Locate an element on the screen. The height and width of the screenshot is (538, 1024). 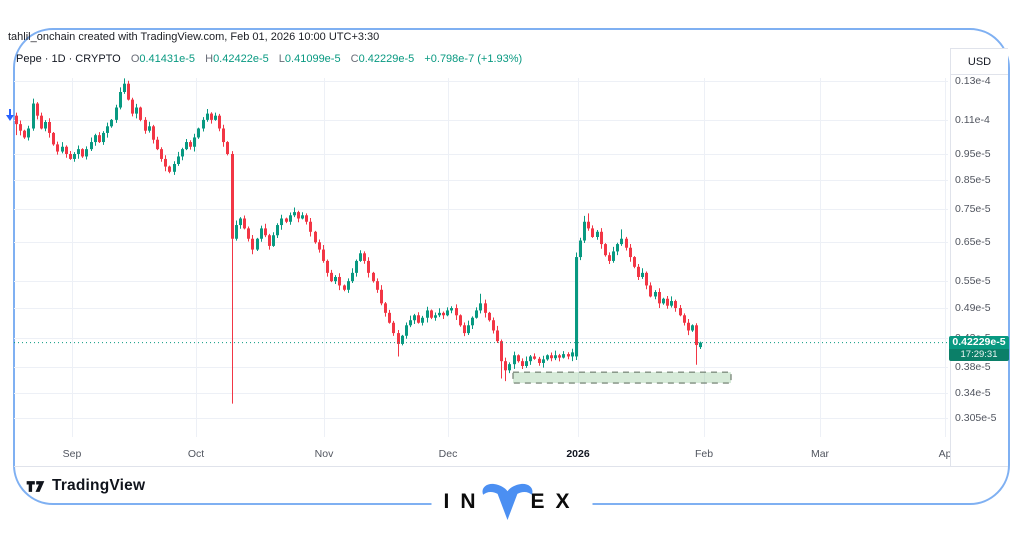
price-tick-label: 0.305e-5 is located at coordinates (976, 418).